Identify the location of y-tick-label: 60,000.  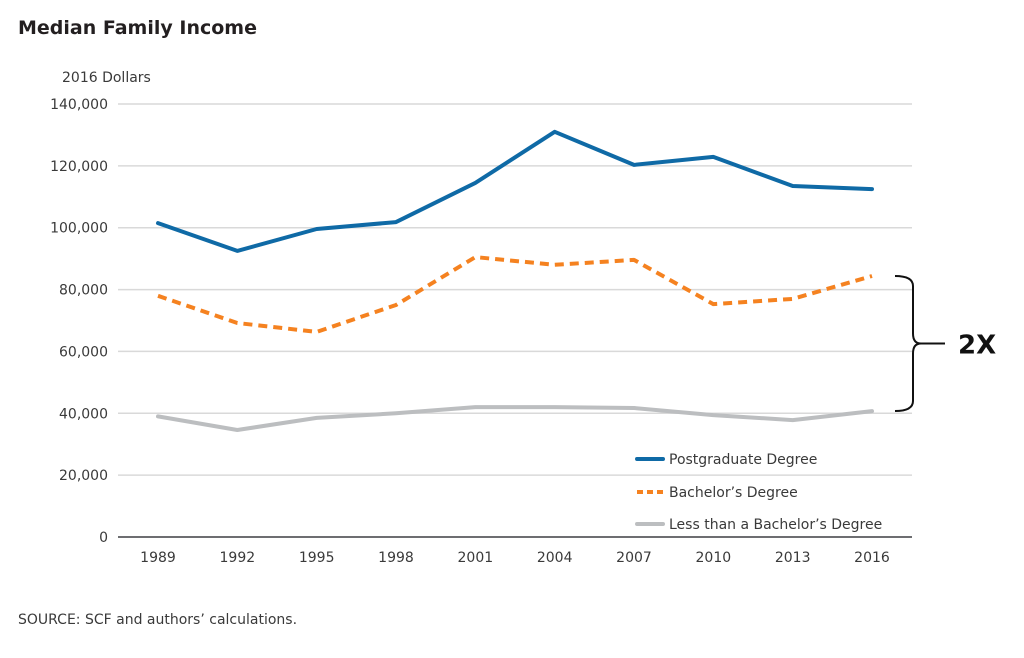
(83, 352).